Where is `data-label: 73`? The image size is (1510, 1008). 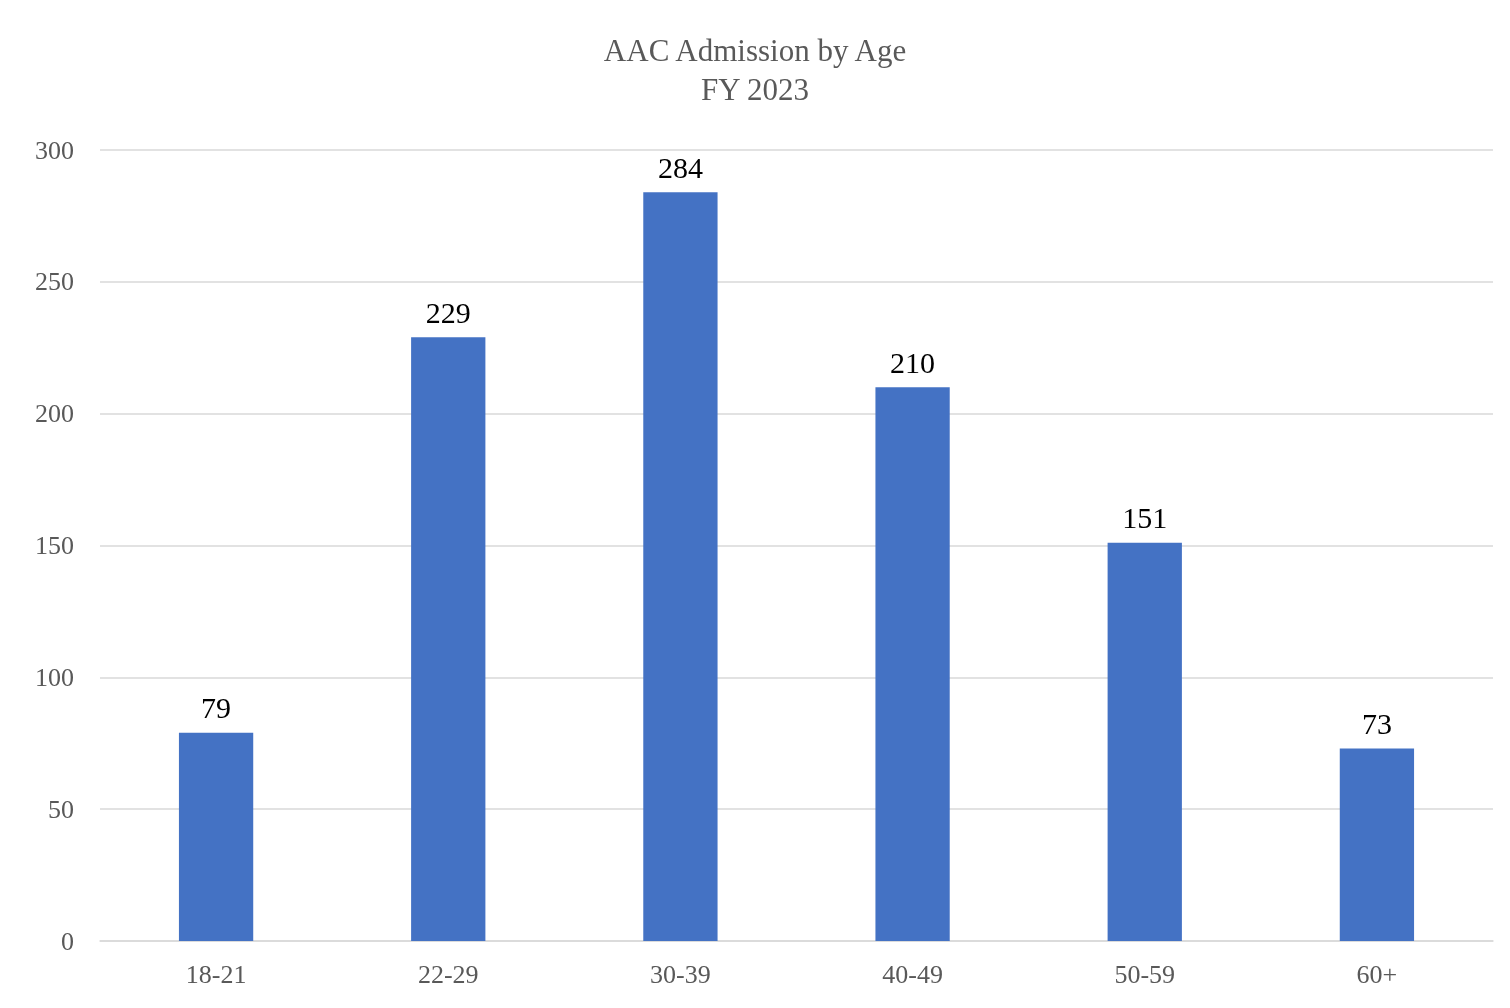
data-label: 73 is located at coordinates (1376, 724).